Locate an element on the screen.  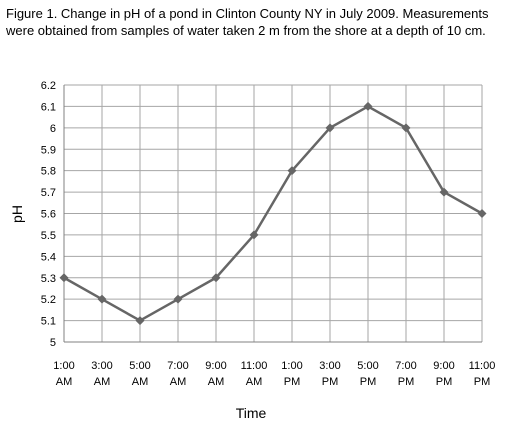
y-tick-label: 5.1 is located at coordinates (48, 322).